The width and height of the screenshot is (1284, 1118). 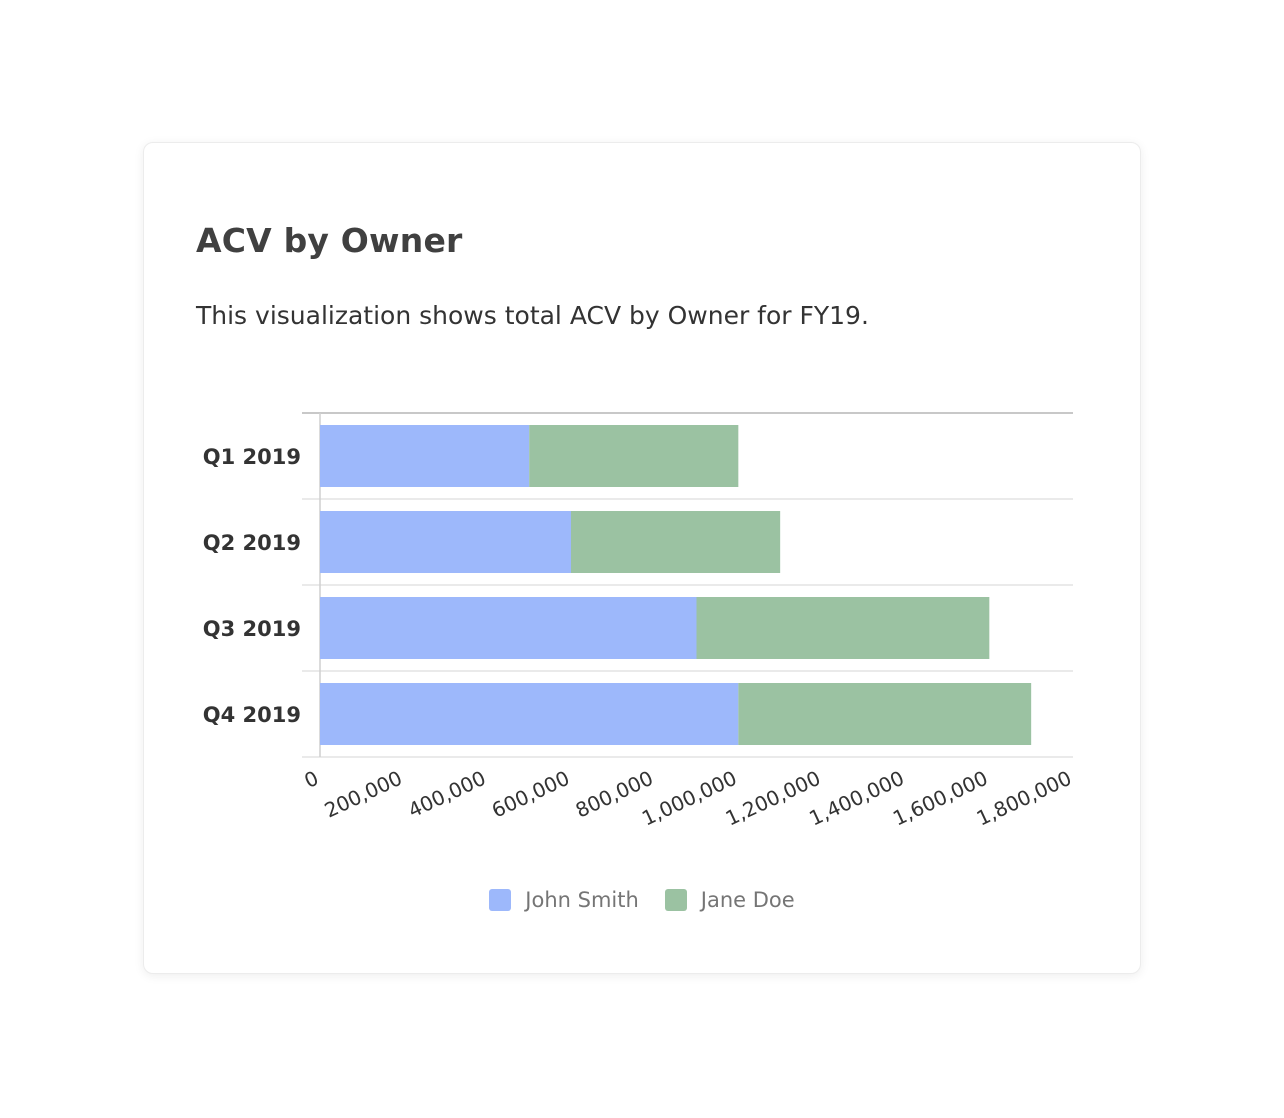 I want to click on x-tick-label: 1,200,000, so click(x=773, y=798).